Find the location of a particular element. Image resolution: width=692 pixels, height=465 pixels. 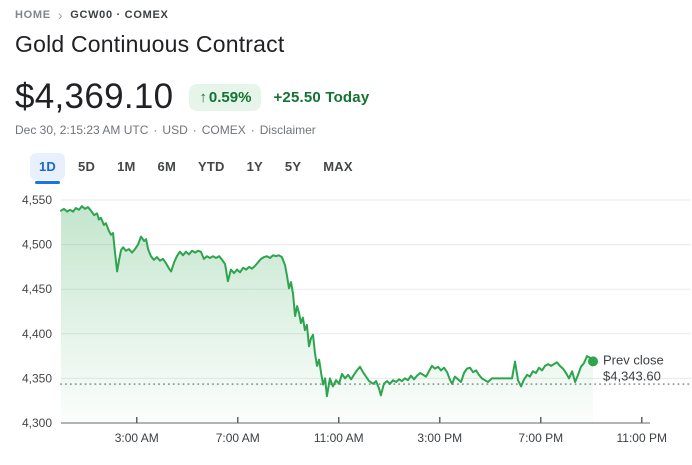

tab-1d: 1D is located at coordinates (48, 168).